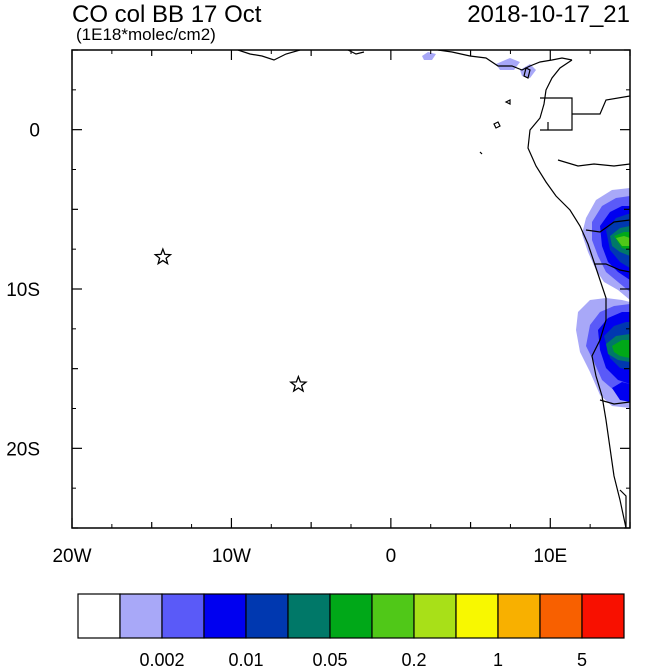  What do you see at coordinates (621, 392) in the screenshot?
I see `co-shade-blue` at bounding box center [621, 392].